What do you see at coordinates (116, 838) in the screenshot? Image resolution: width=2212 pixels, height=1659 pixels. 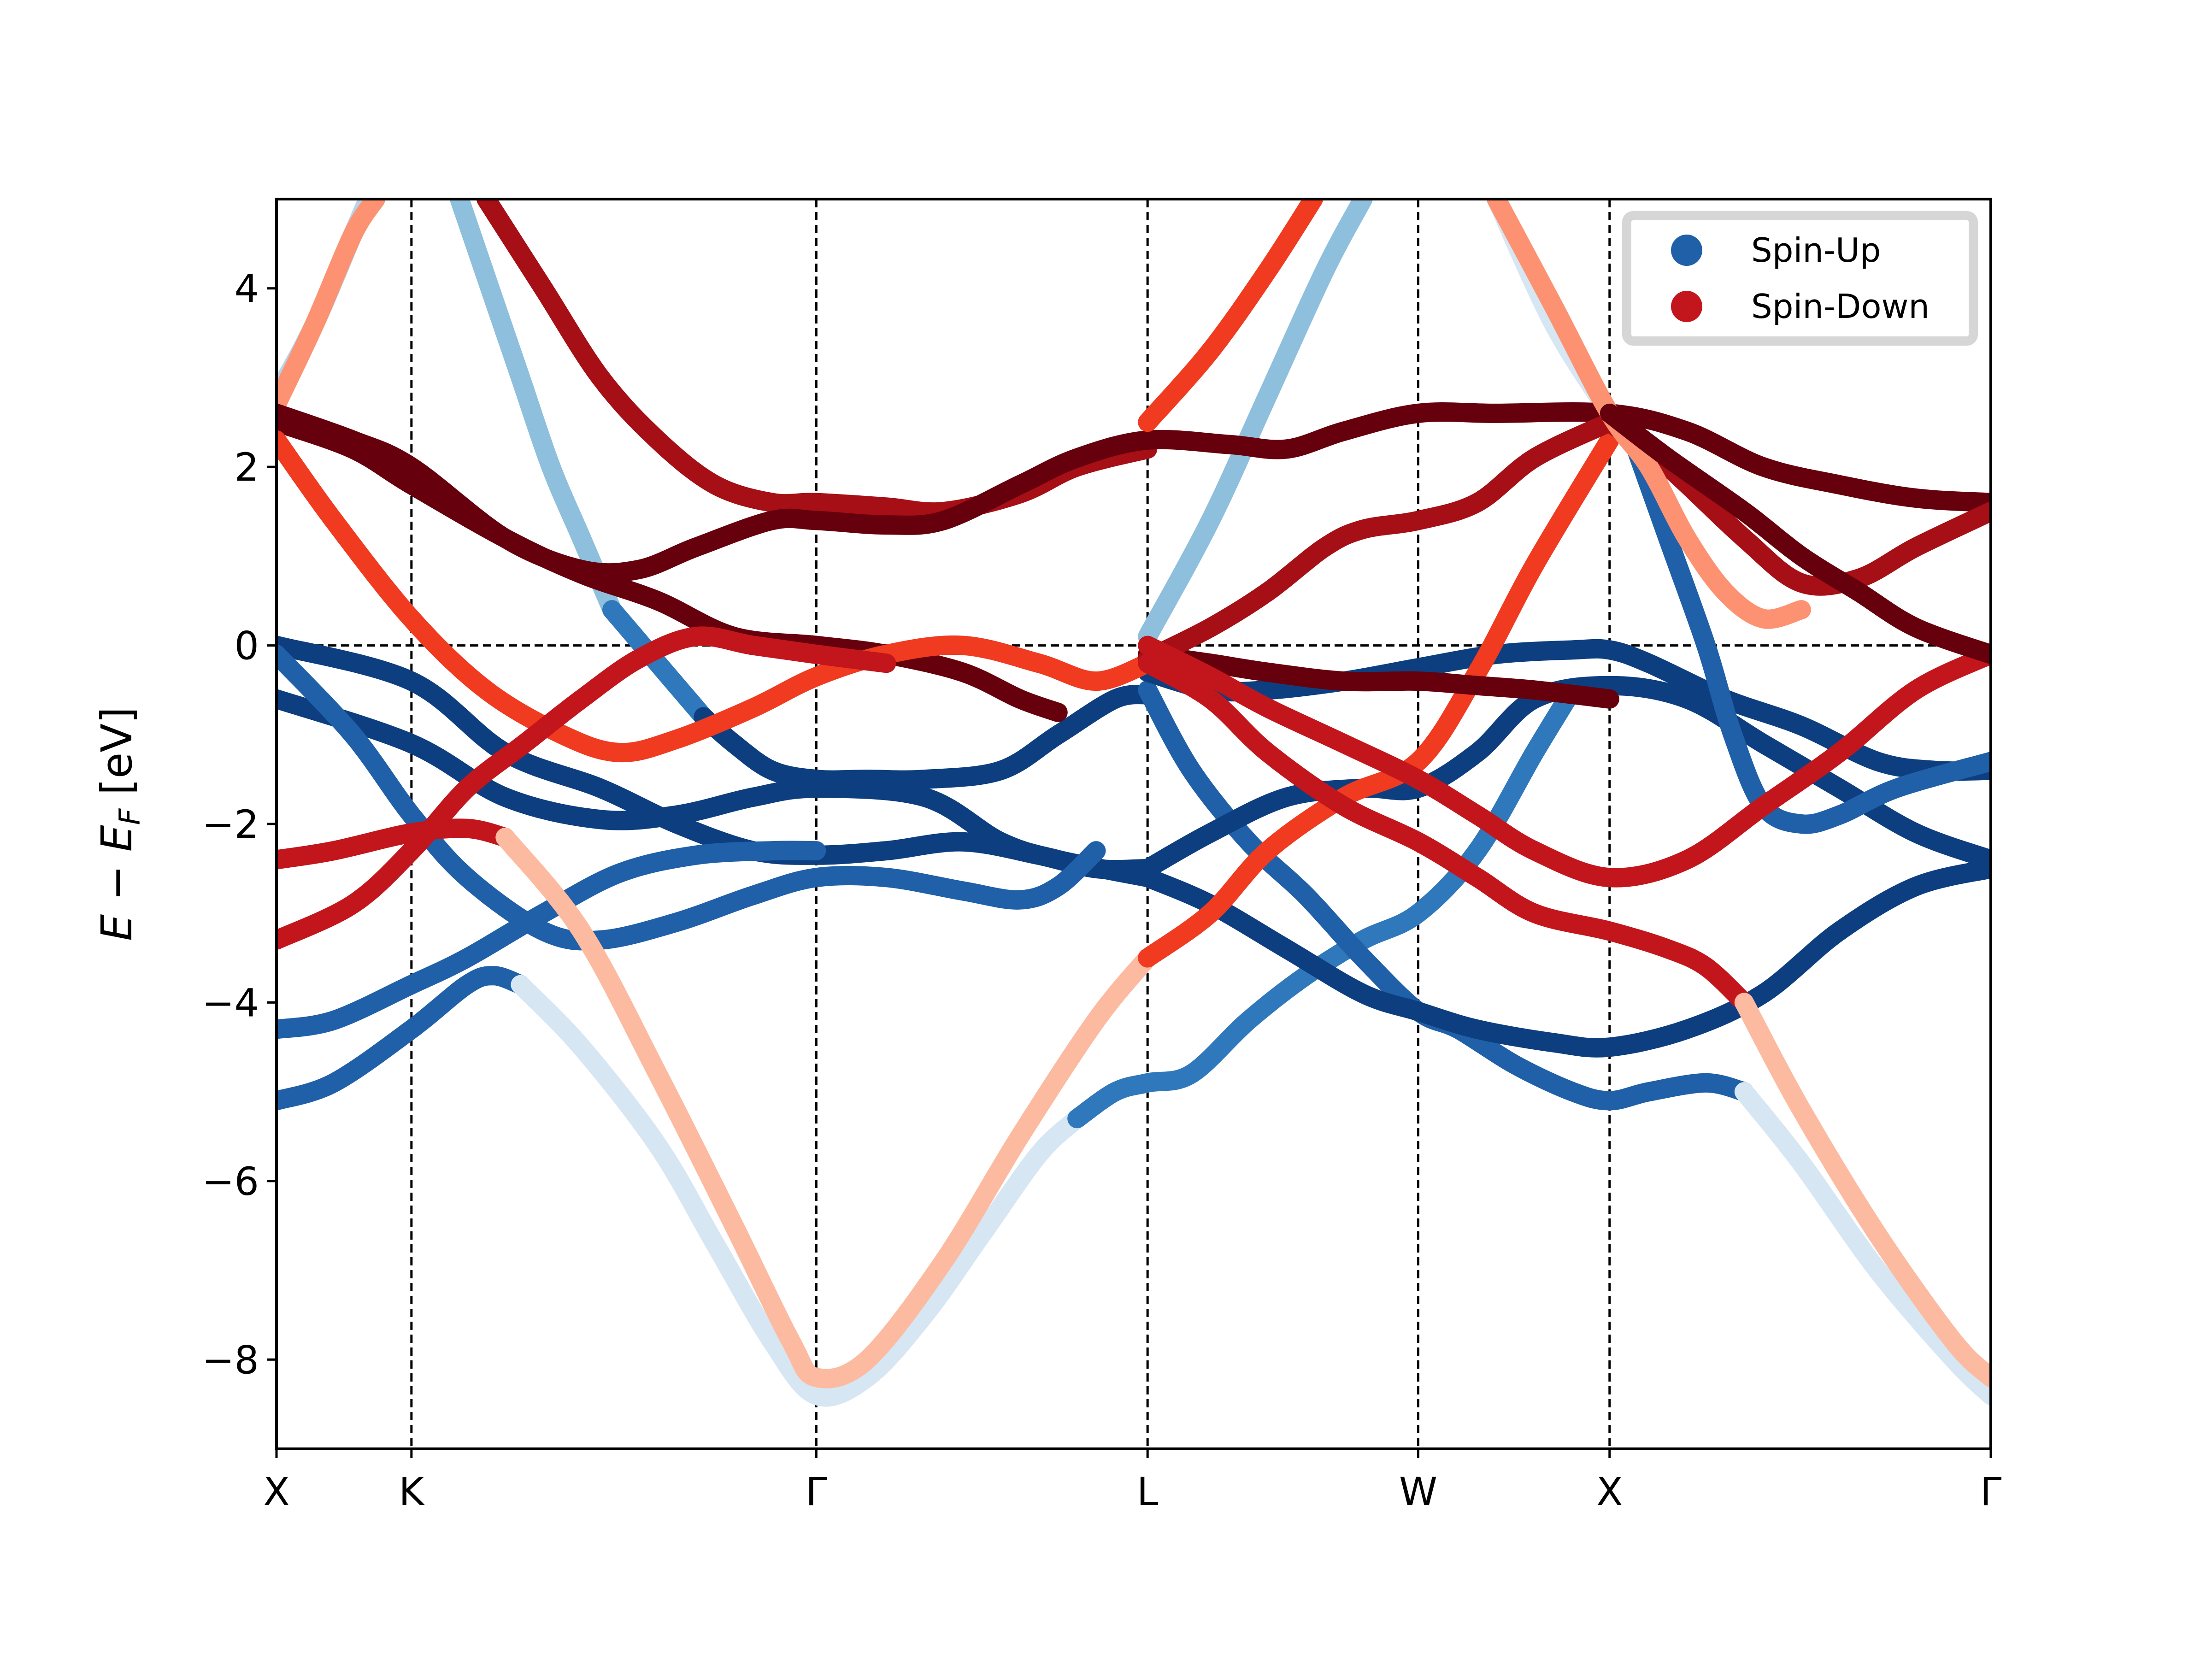 I see `ylabel-E2: E` at bounding box center [116, 838].